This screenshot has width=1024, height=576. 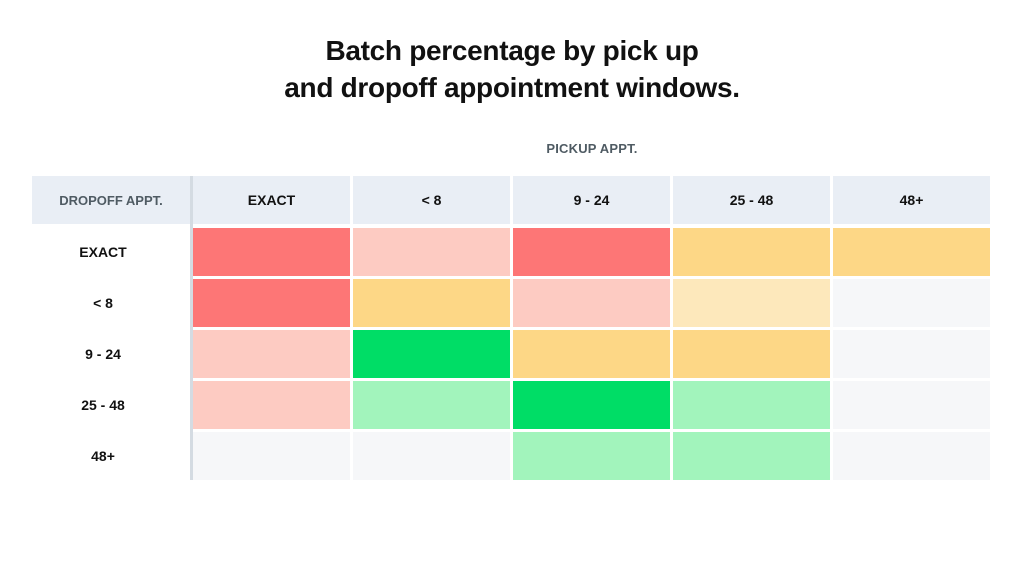 I want to click on chart-title-line-2: and dropoff appointment windows., so click(x=512, y=87).